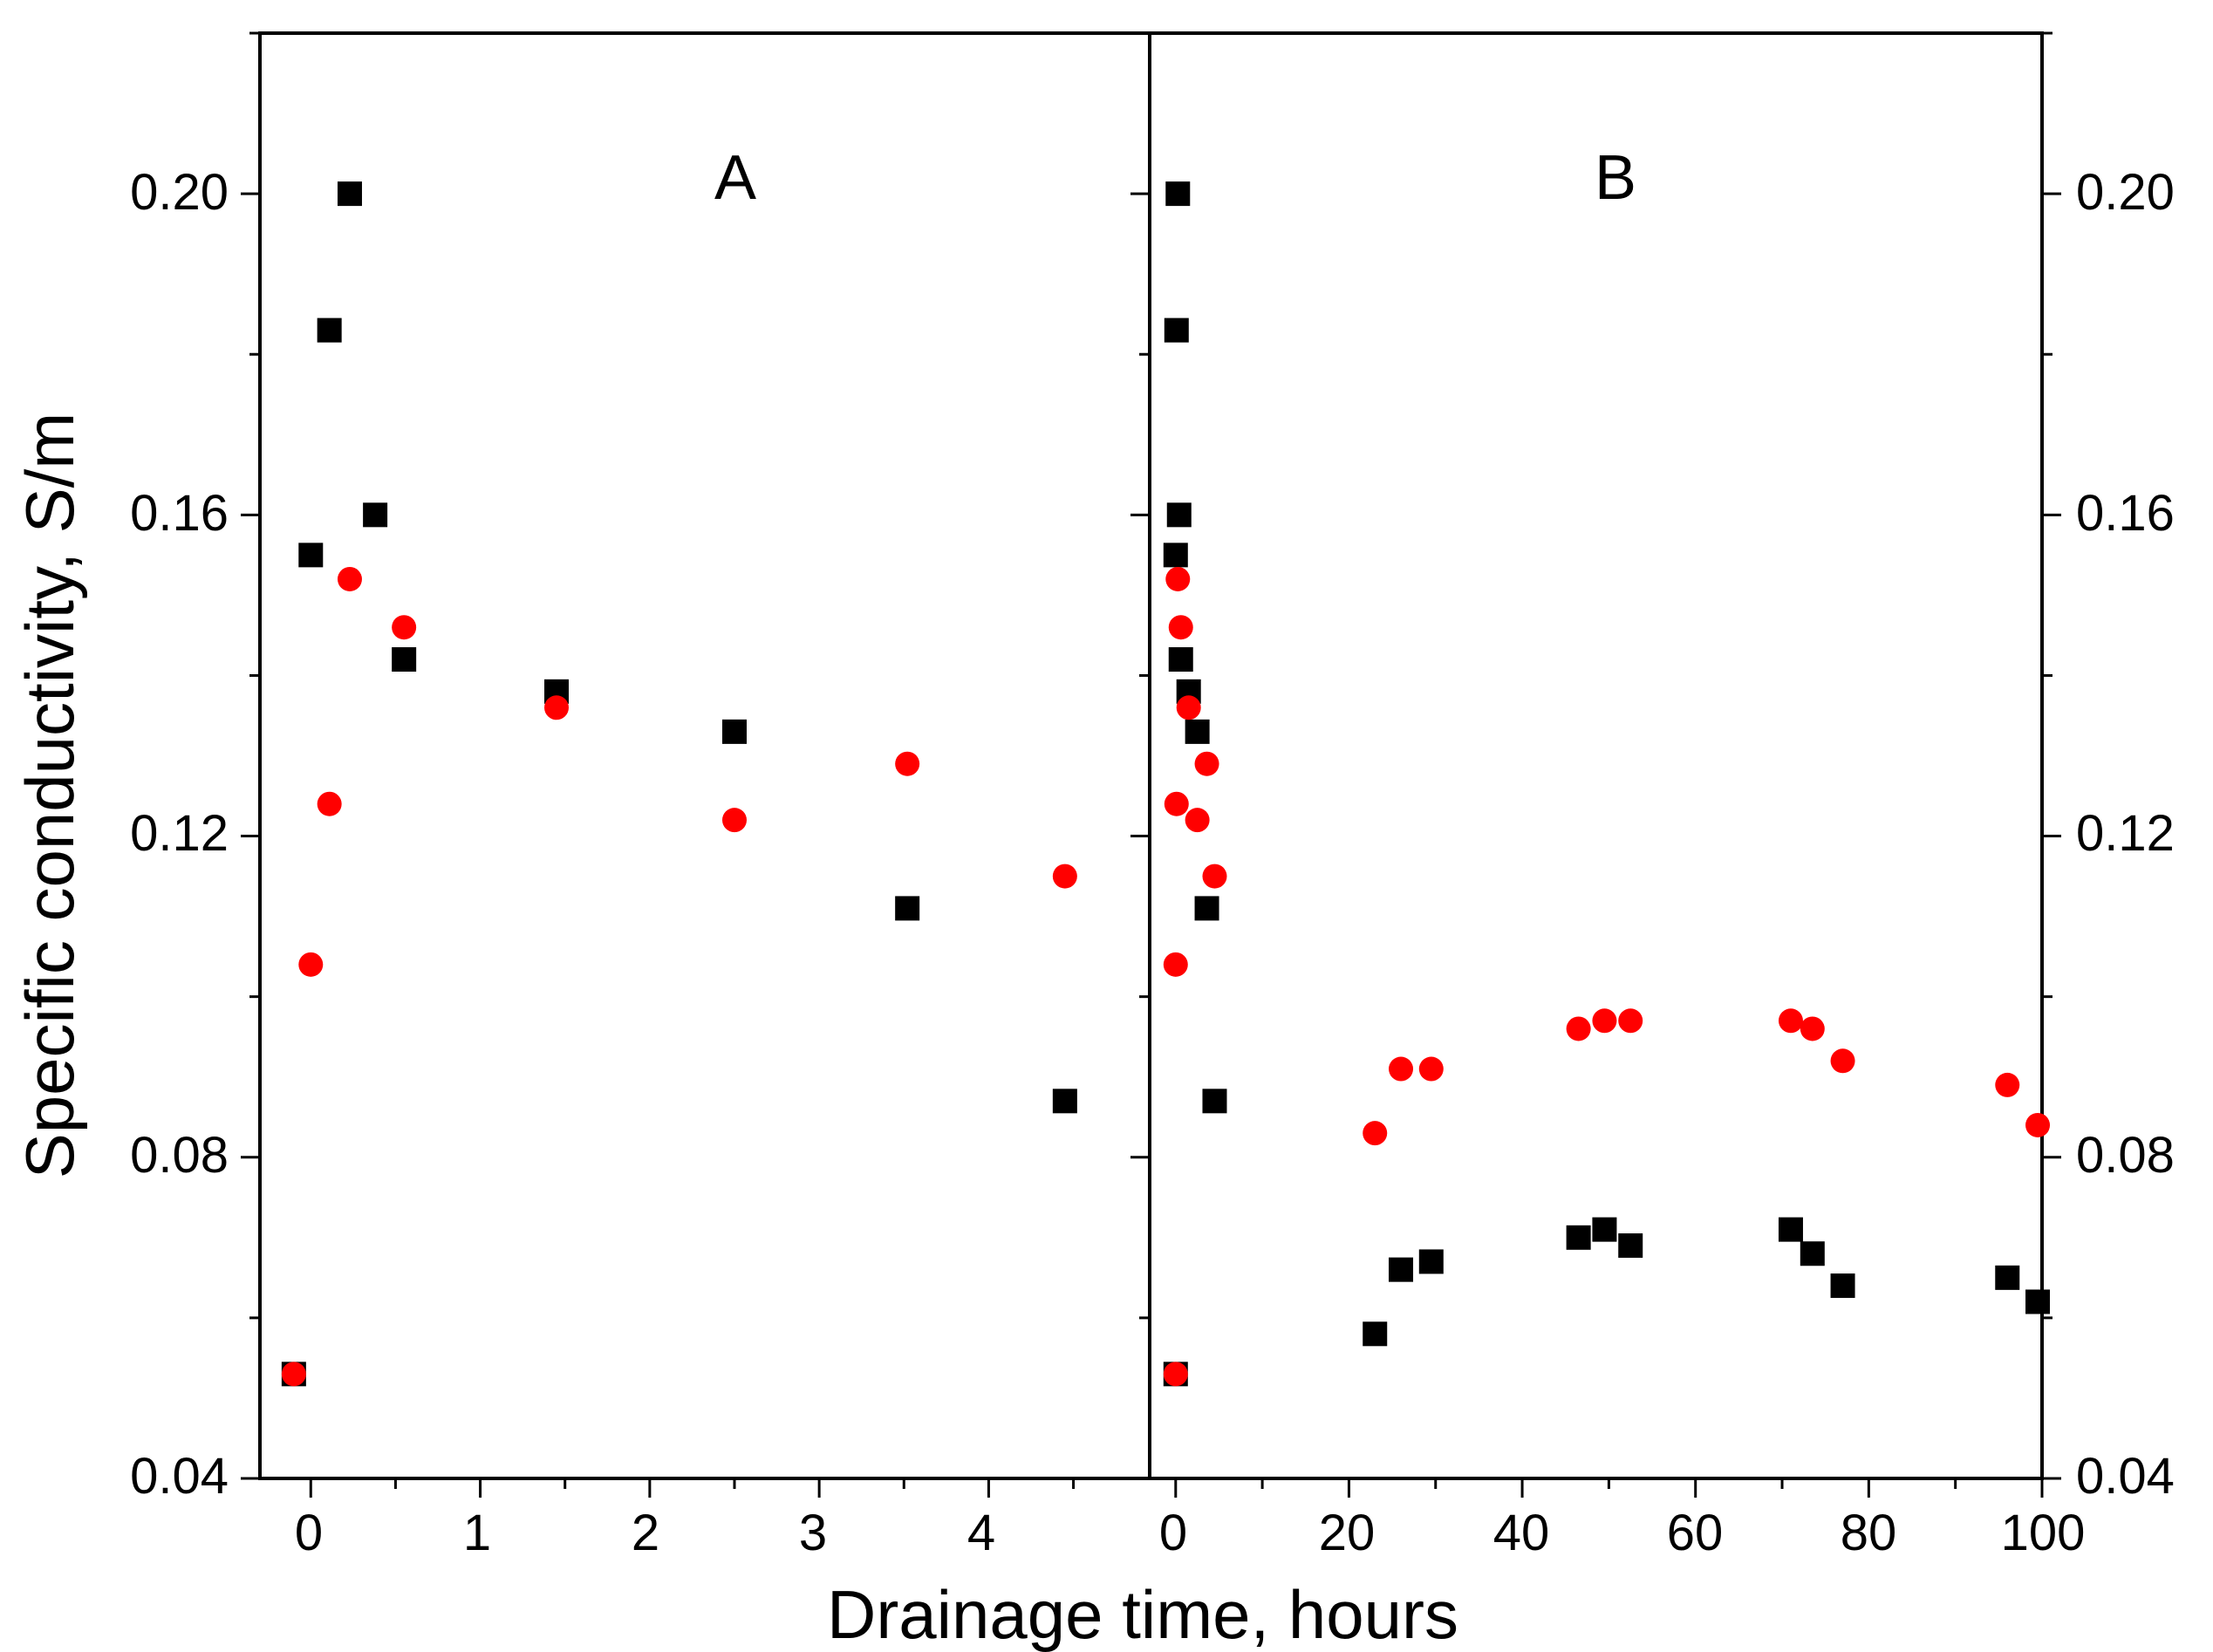  I want to click on y-tick-labels-right: 0.04 0.08 0.12 0.16 0.20, so click(2126, 834).